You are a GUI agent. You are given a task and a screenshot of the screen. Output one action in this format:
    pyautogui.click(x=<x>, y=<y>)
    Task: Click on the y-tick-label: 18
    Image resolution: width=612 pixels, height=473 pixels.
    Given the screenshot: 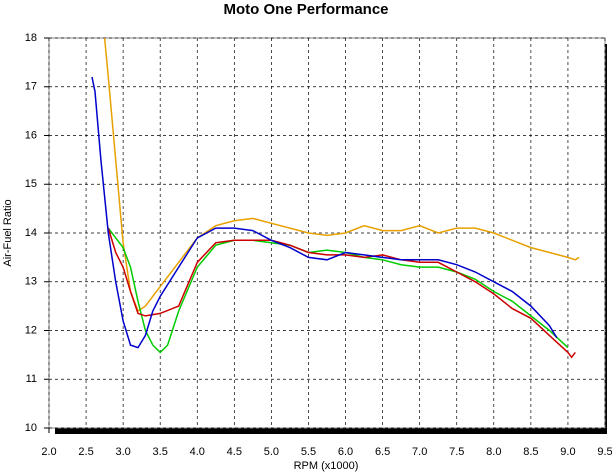 What is the action you would take?
    pyautogui.click(x=31, y=38)
    